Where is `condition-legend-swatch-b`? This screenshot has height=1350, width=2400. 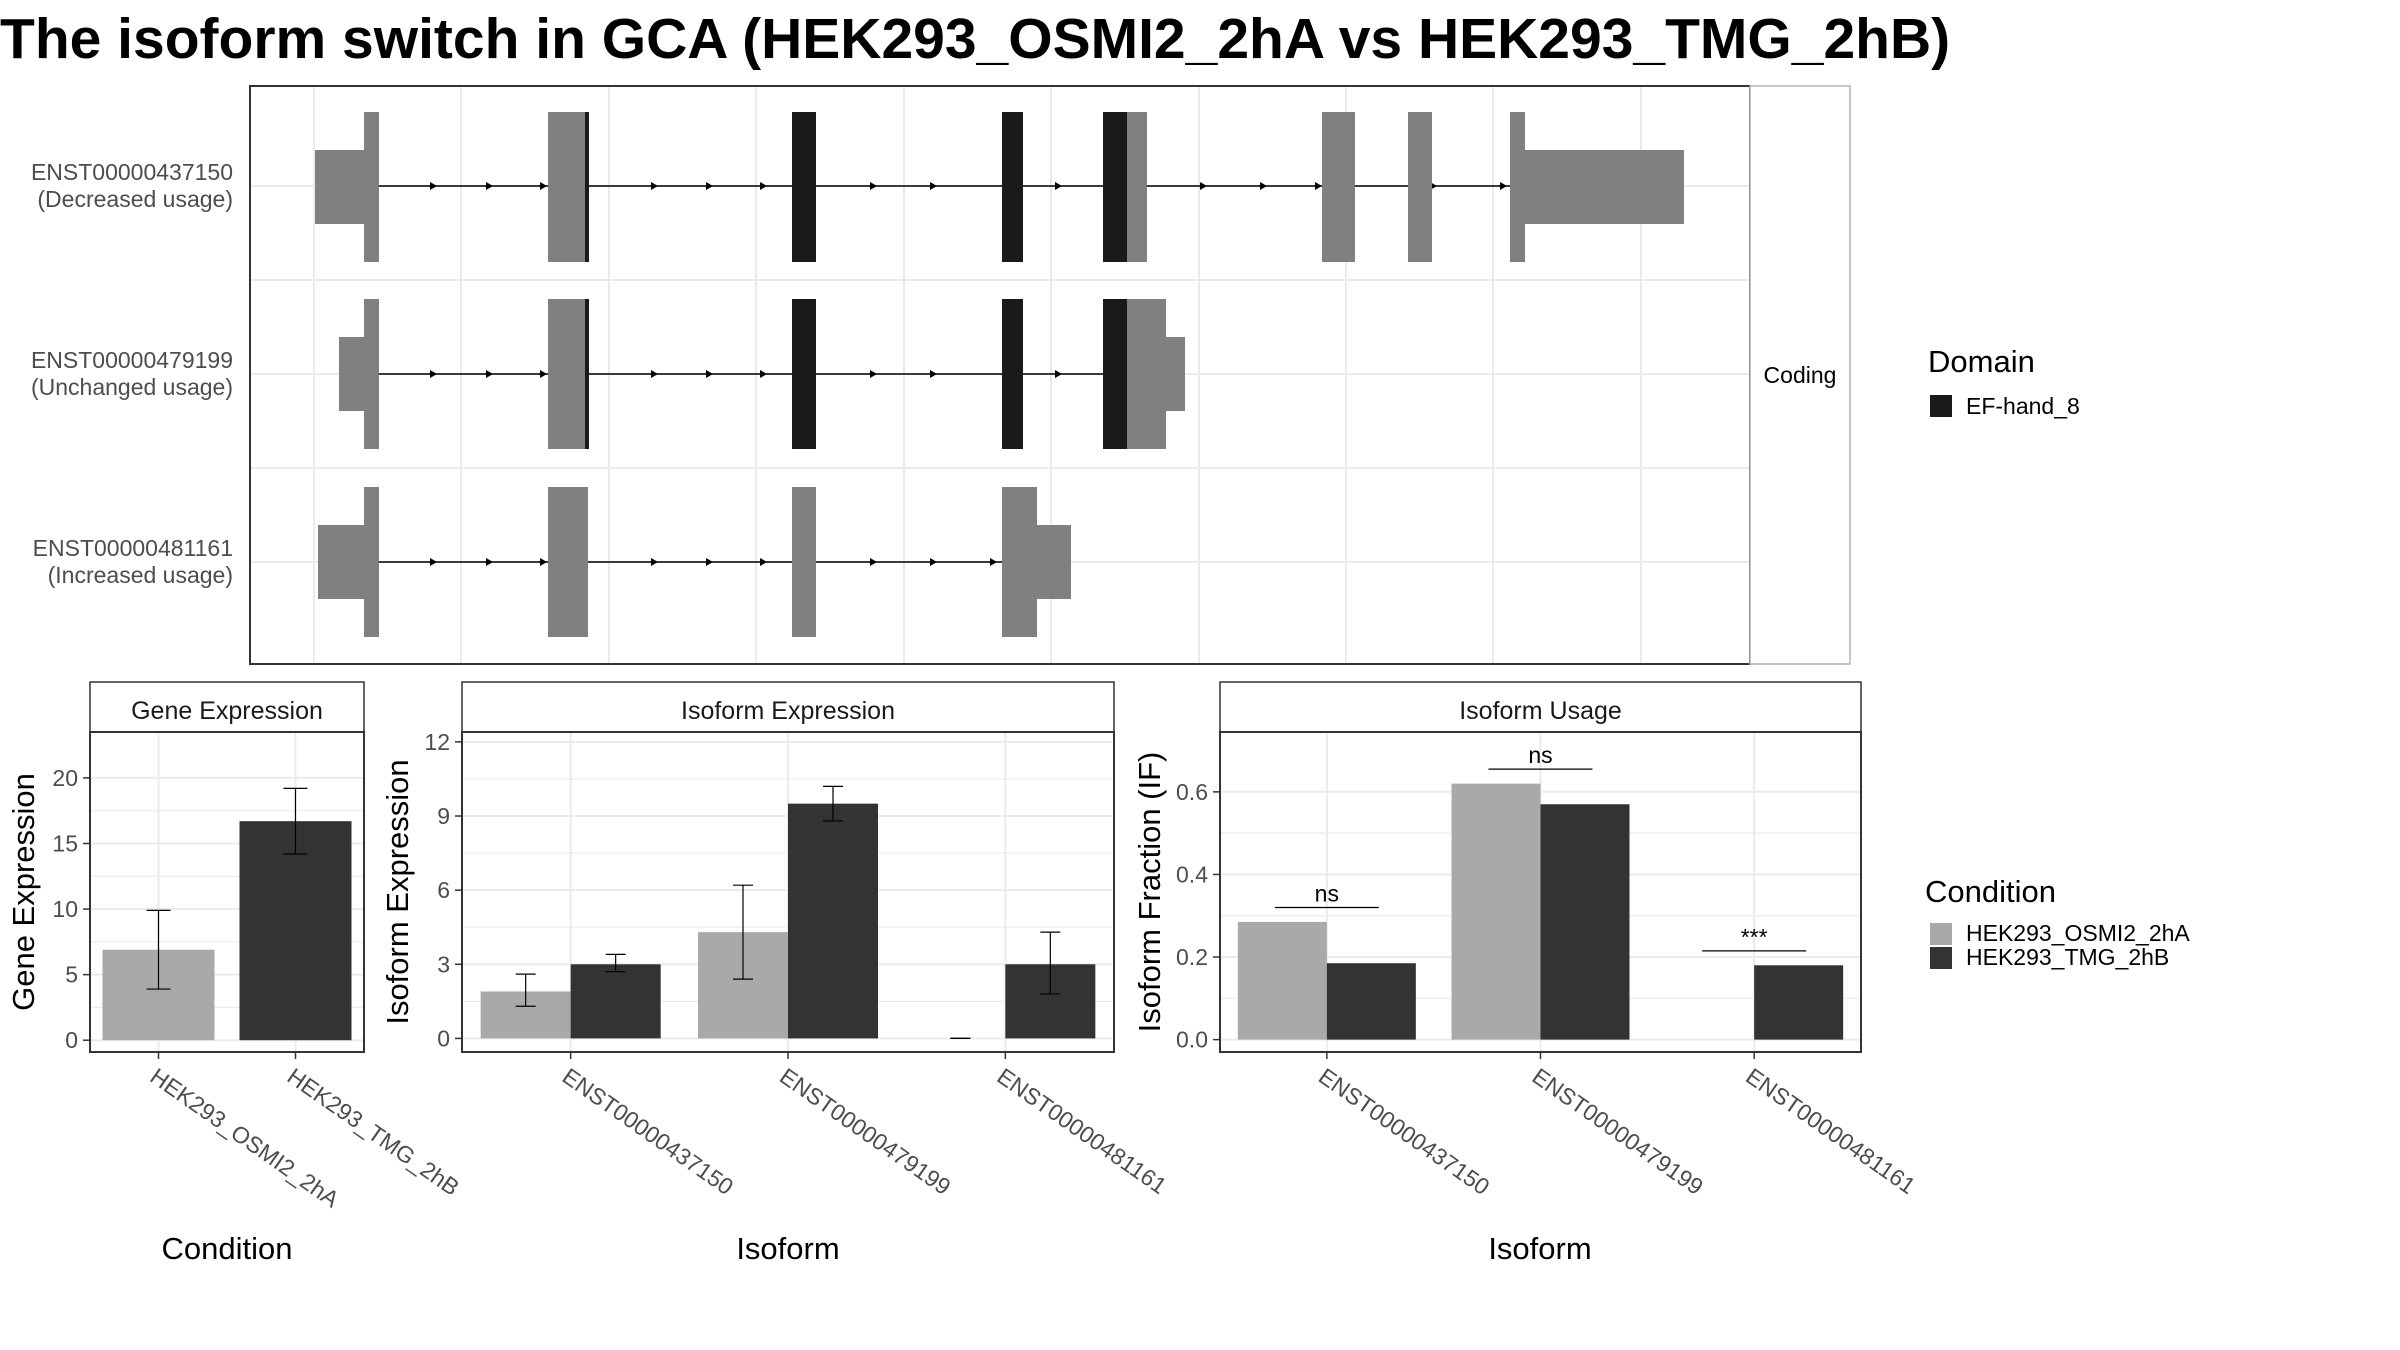
condition-legend-swatch-b is located at coordinates (1941, 958).